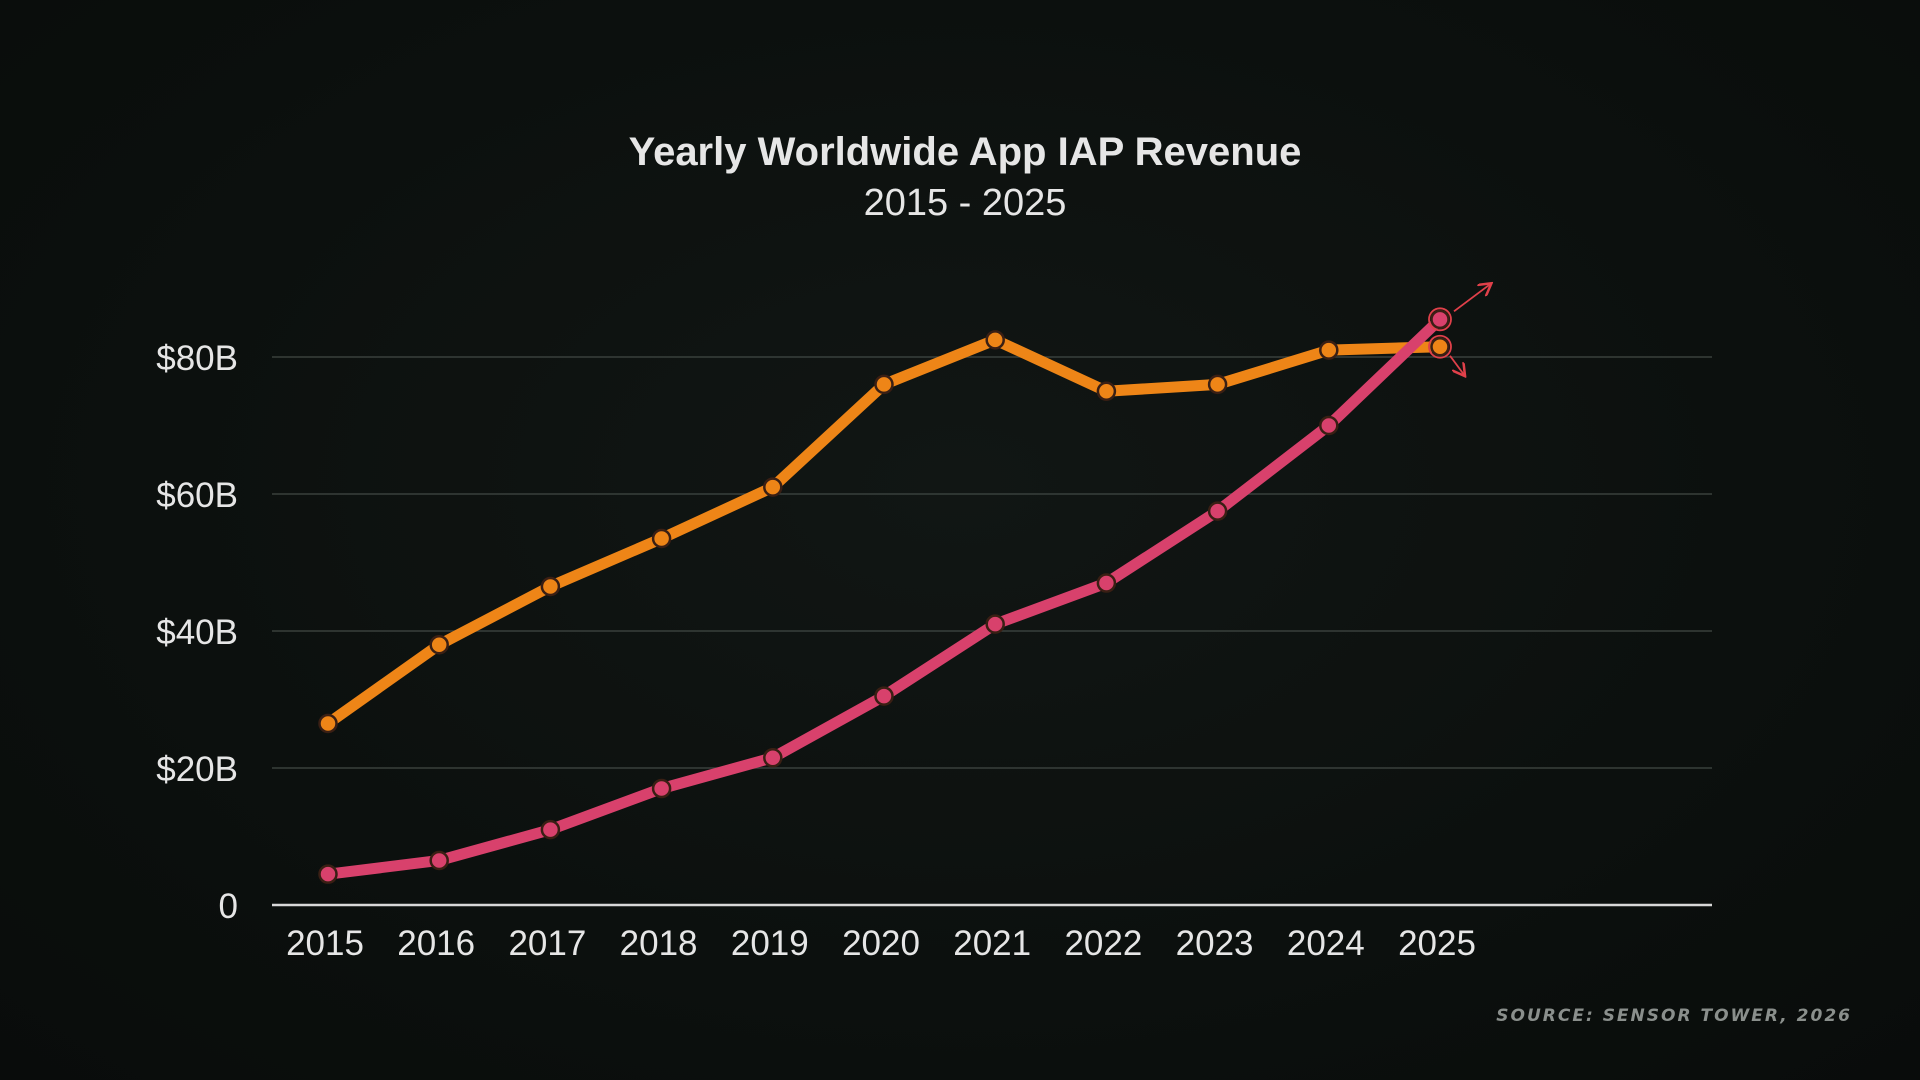 The width and height of the screenshot is (1920, 1080). Describe the element at coordinates (1326, 943) in the screenshot. I see `x-tick-label: 2024` at that location.